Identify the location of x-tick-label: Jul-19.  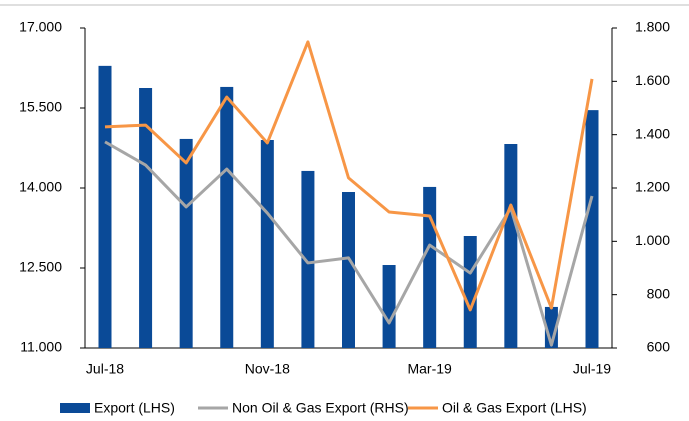
(592, 369).